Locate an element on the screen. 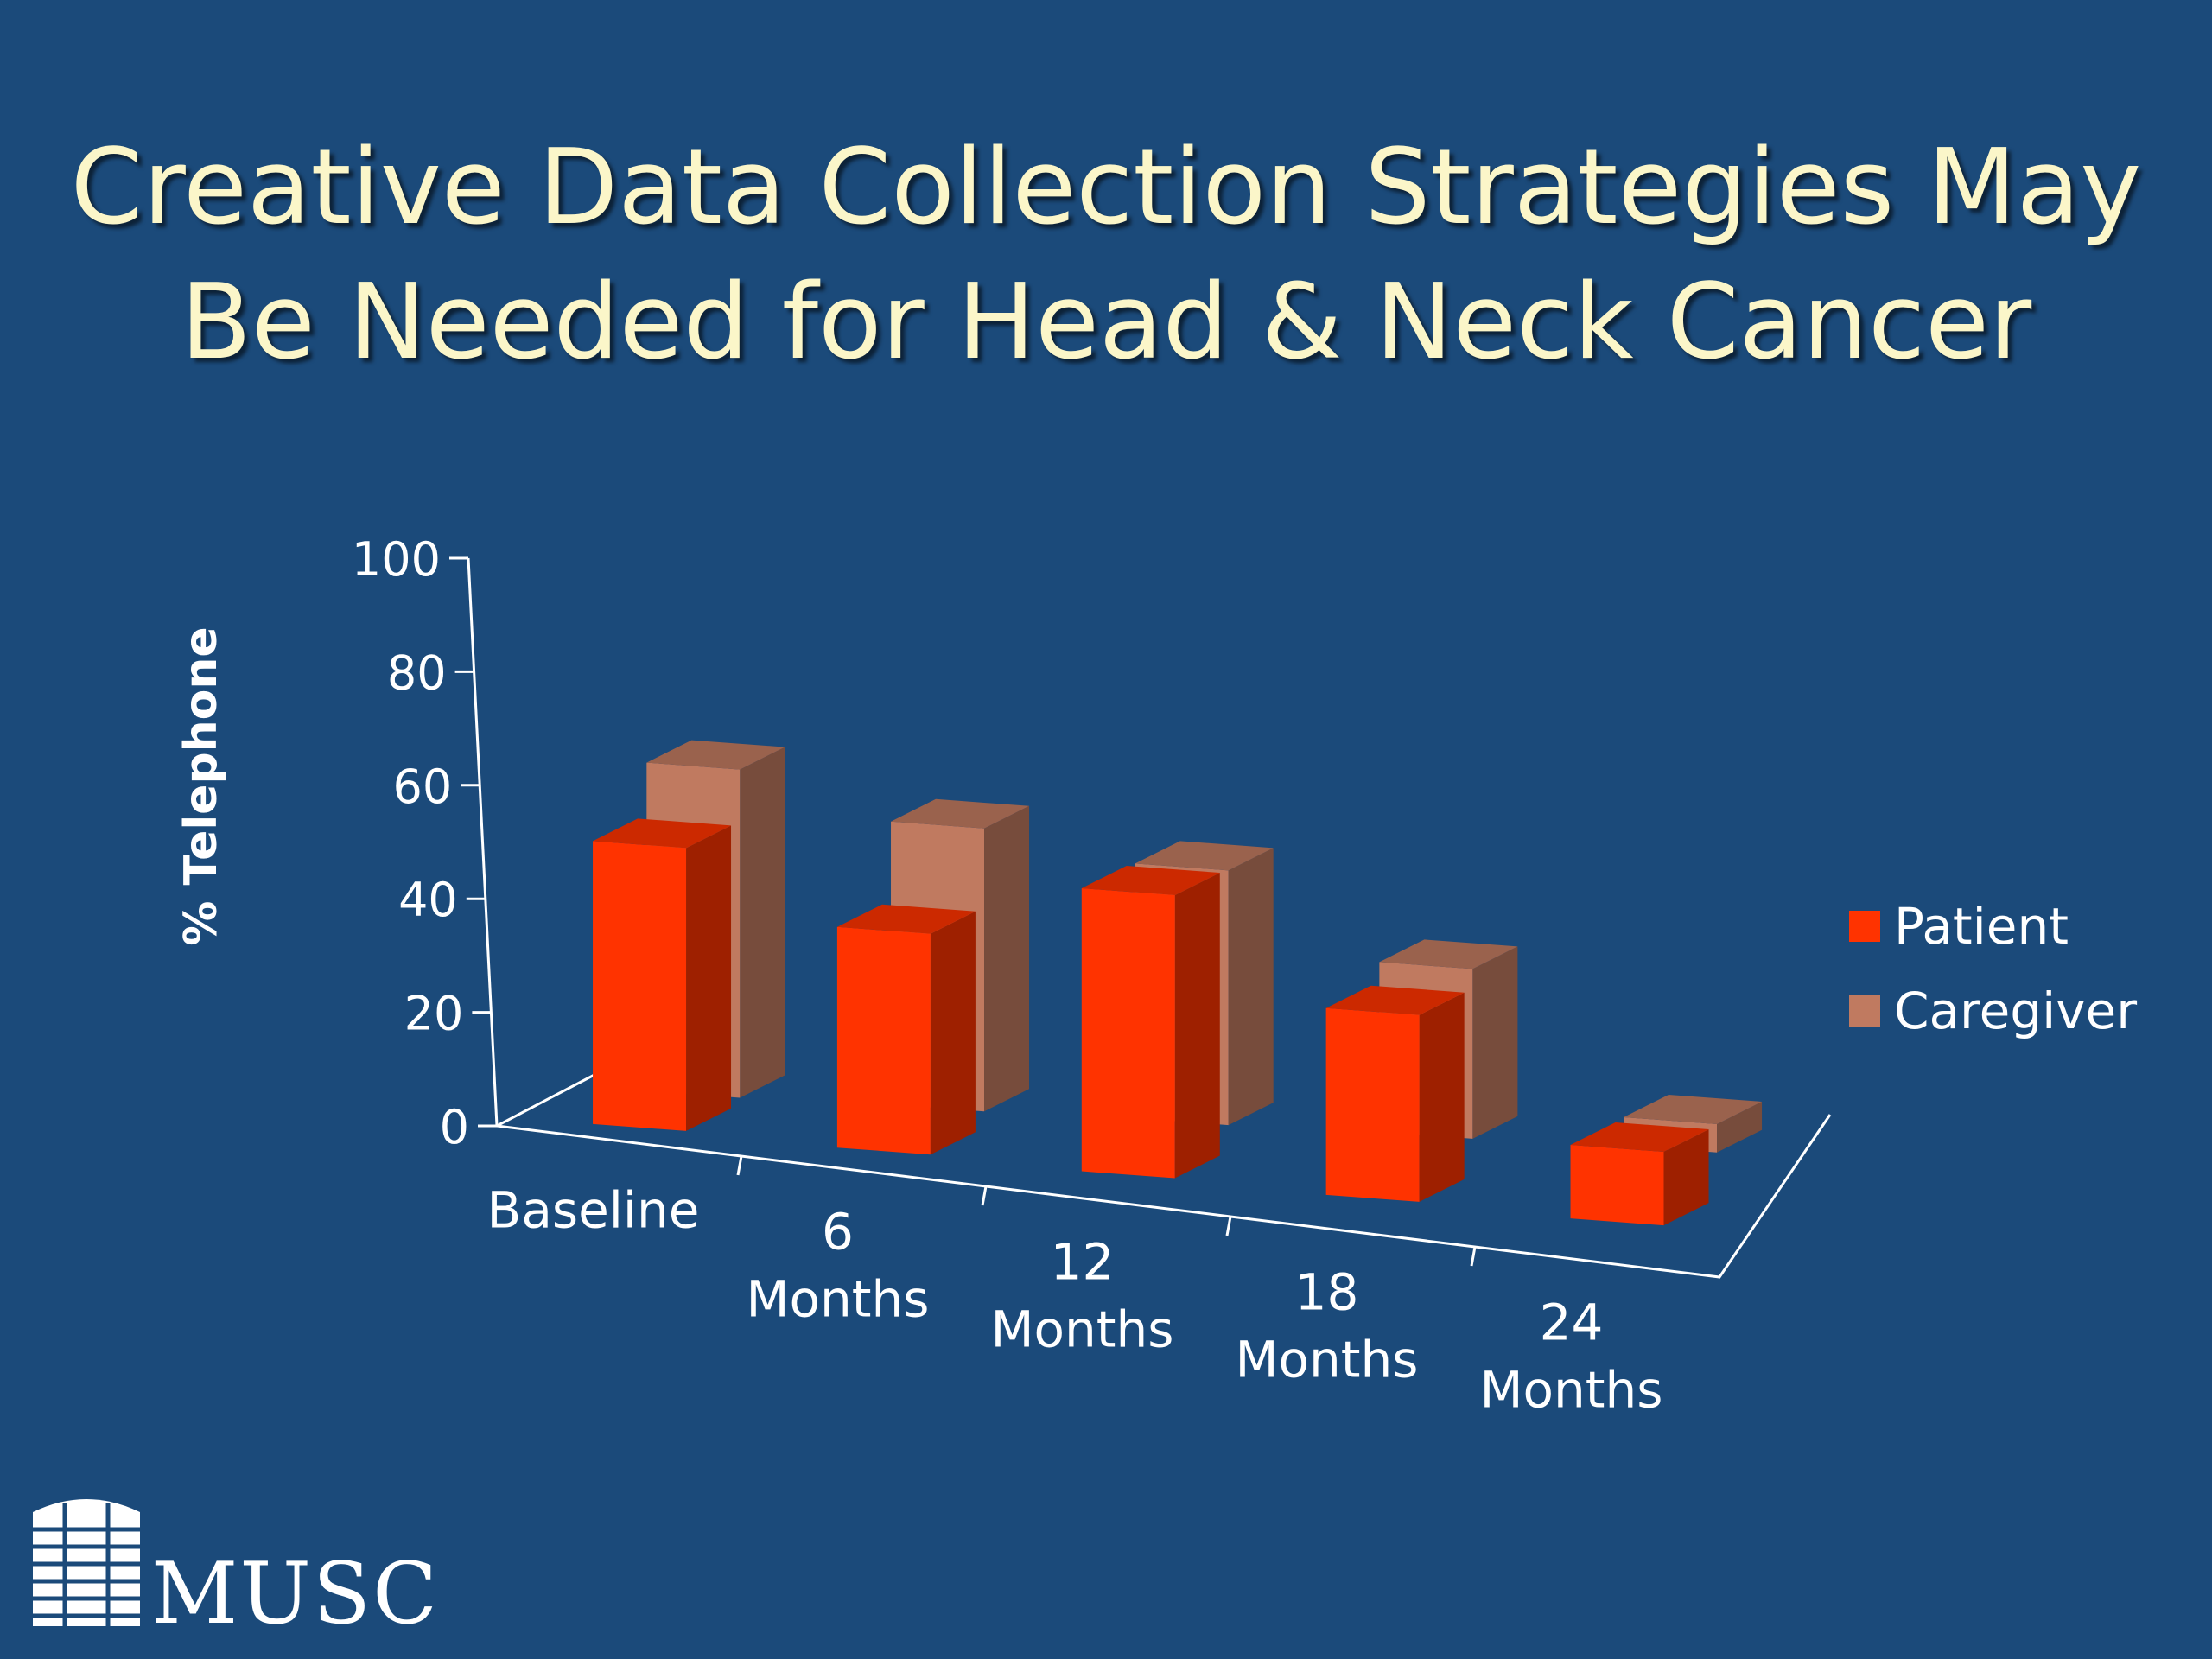  logo-text: MUSC is located at coordinates (295, 1594).